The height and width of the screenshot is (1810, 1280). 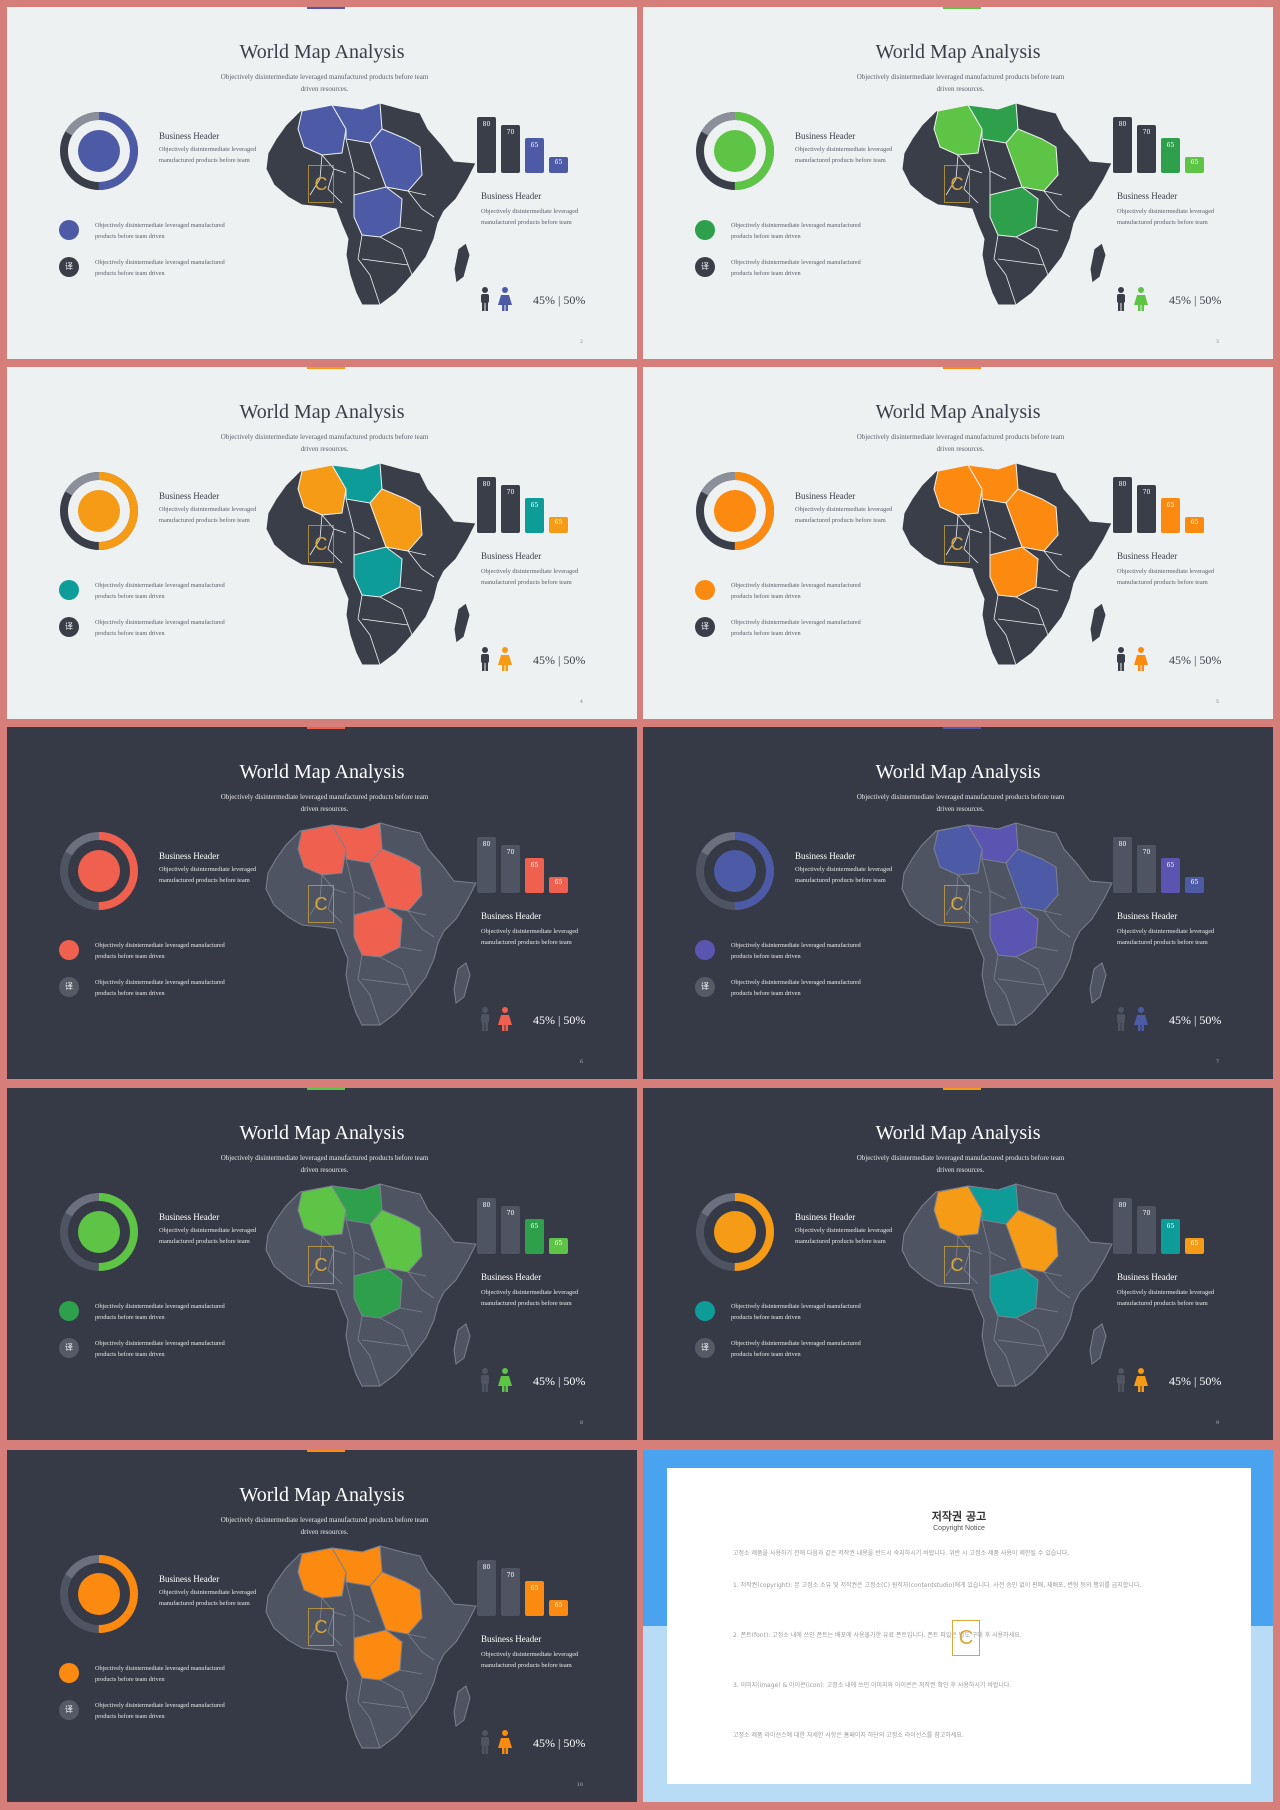 What do you see at coordinates (1217, 702) in the screenshot?
I see `page-number: 5` at bounding box center [1217, 702].